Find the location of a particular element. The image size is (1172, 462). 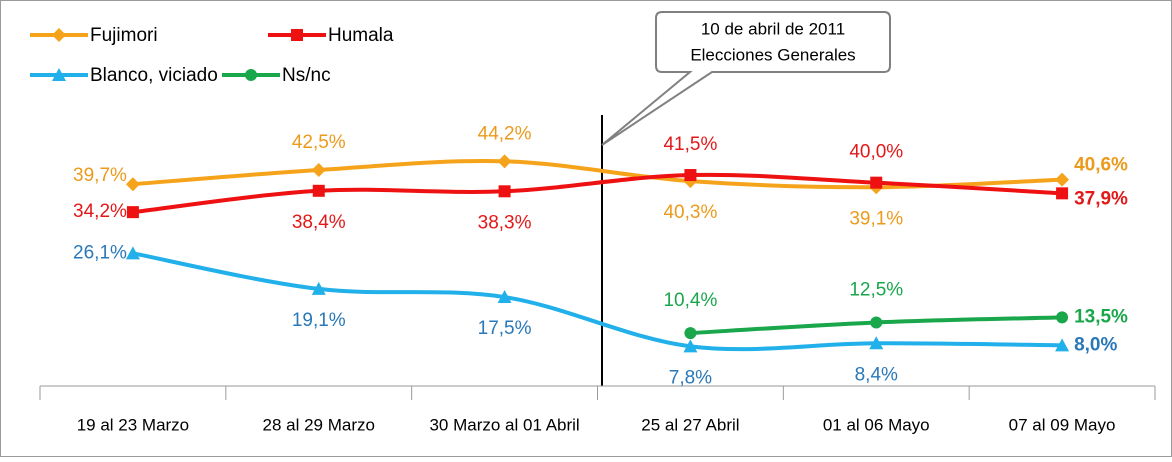

data-label: 34,2% is located at coordinates (100, 211).